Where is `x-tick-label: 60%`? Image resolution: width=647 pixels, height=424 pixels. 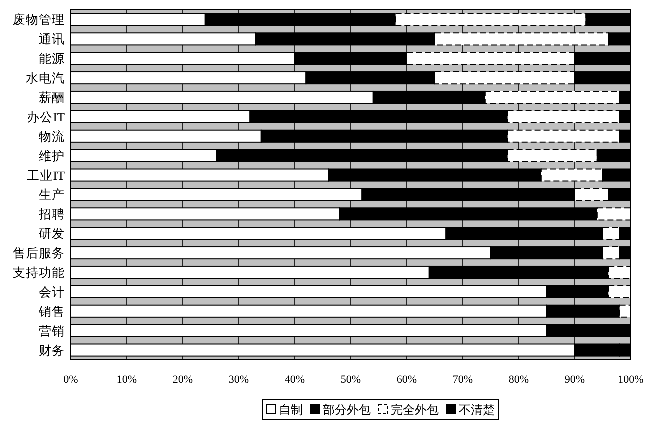 x-tick-label: 60% is located at coordinates (407, 380).